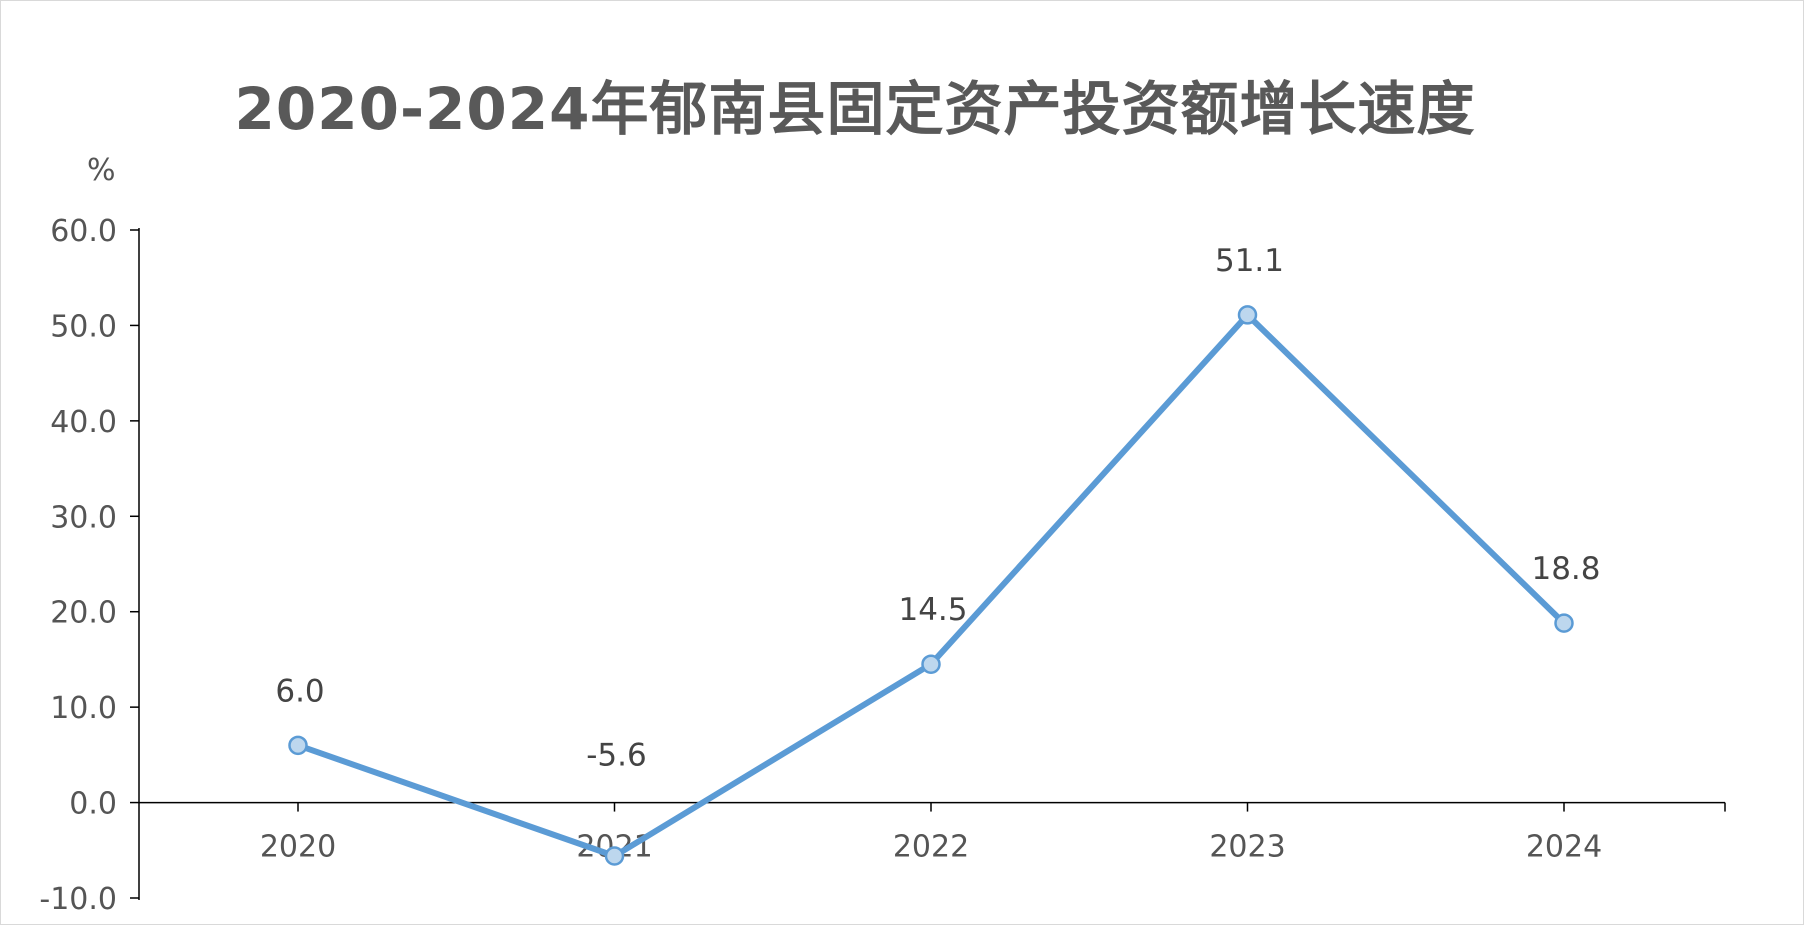  I want to click on data-label: 6.0, so click(299, 691).